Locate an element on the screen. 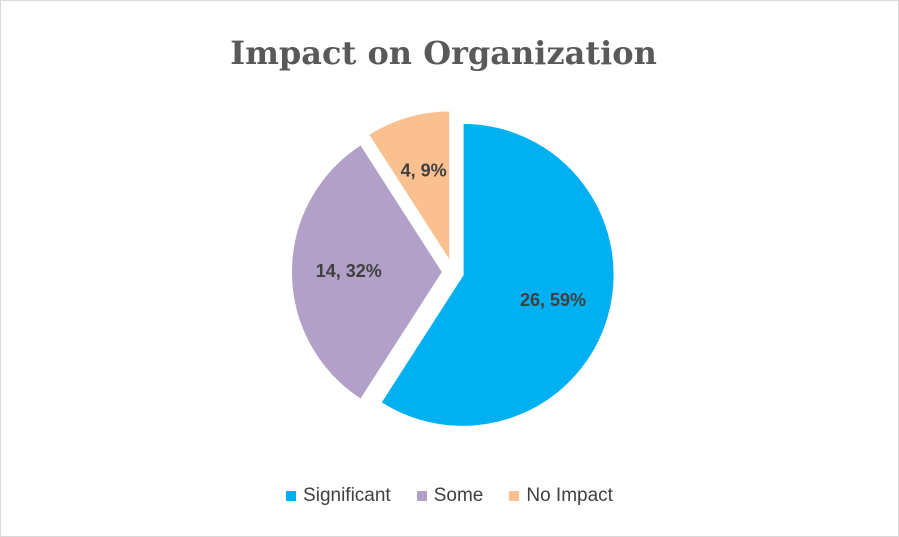  legend-label-some: Some is located at coordinates (458, 495).